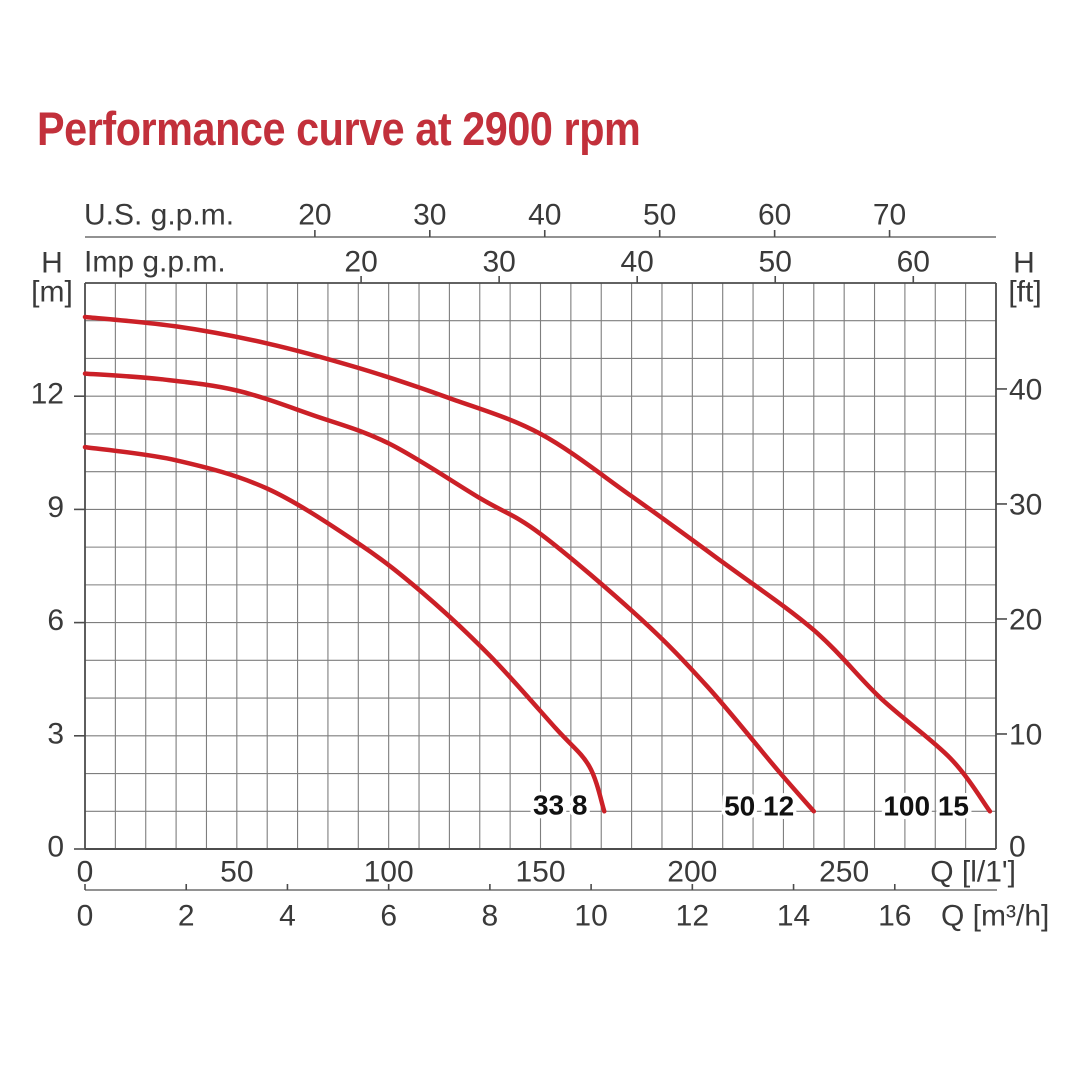 The height and width of the screenshot is (1080, 1080). I want to click on lmin-tick-label: 100, so click(389, 872).